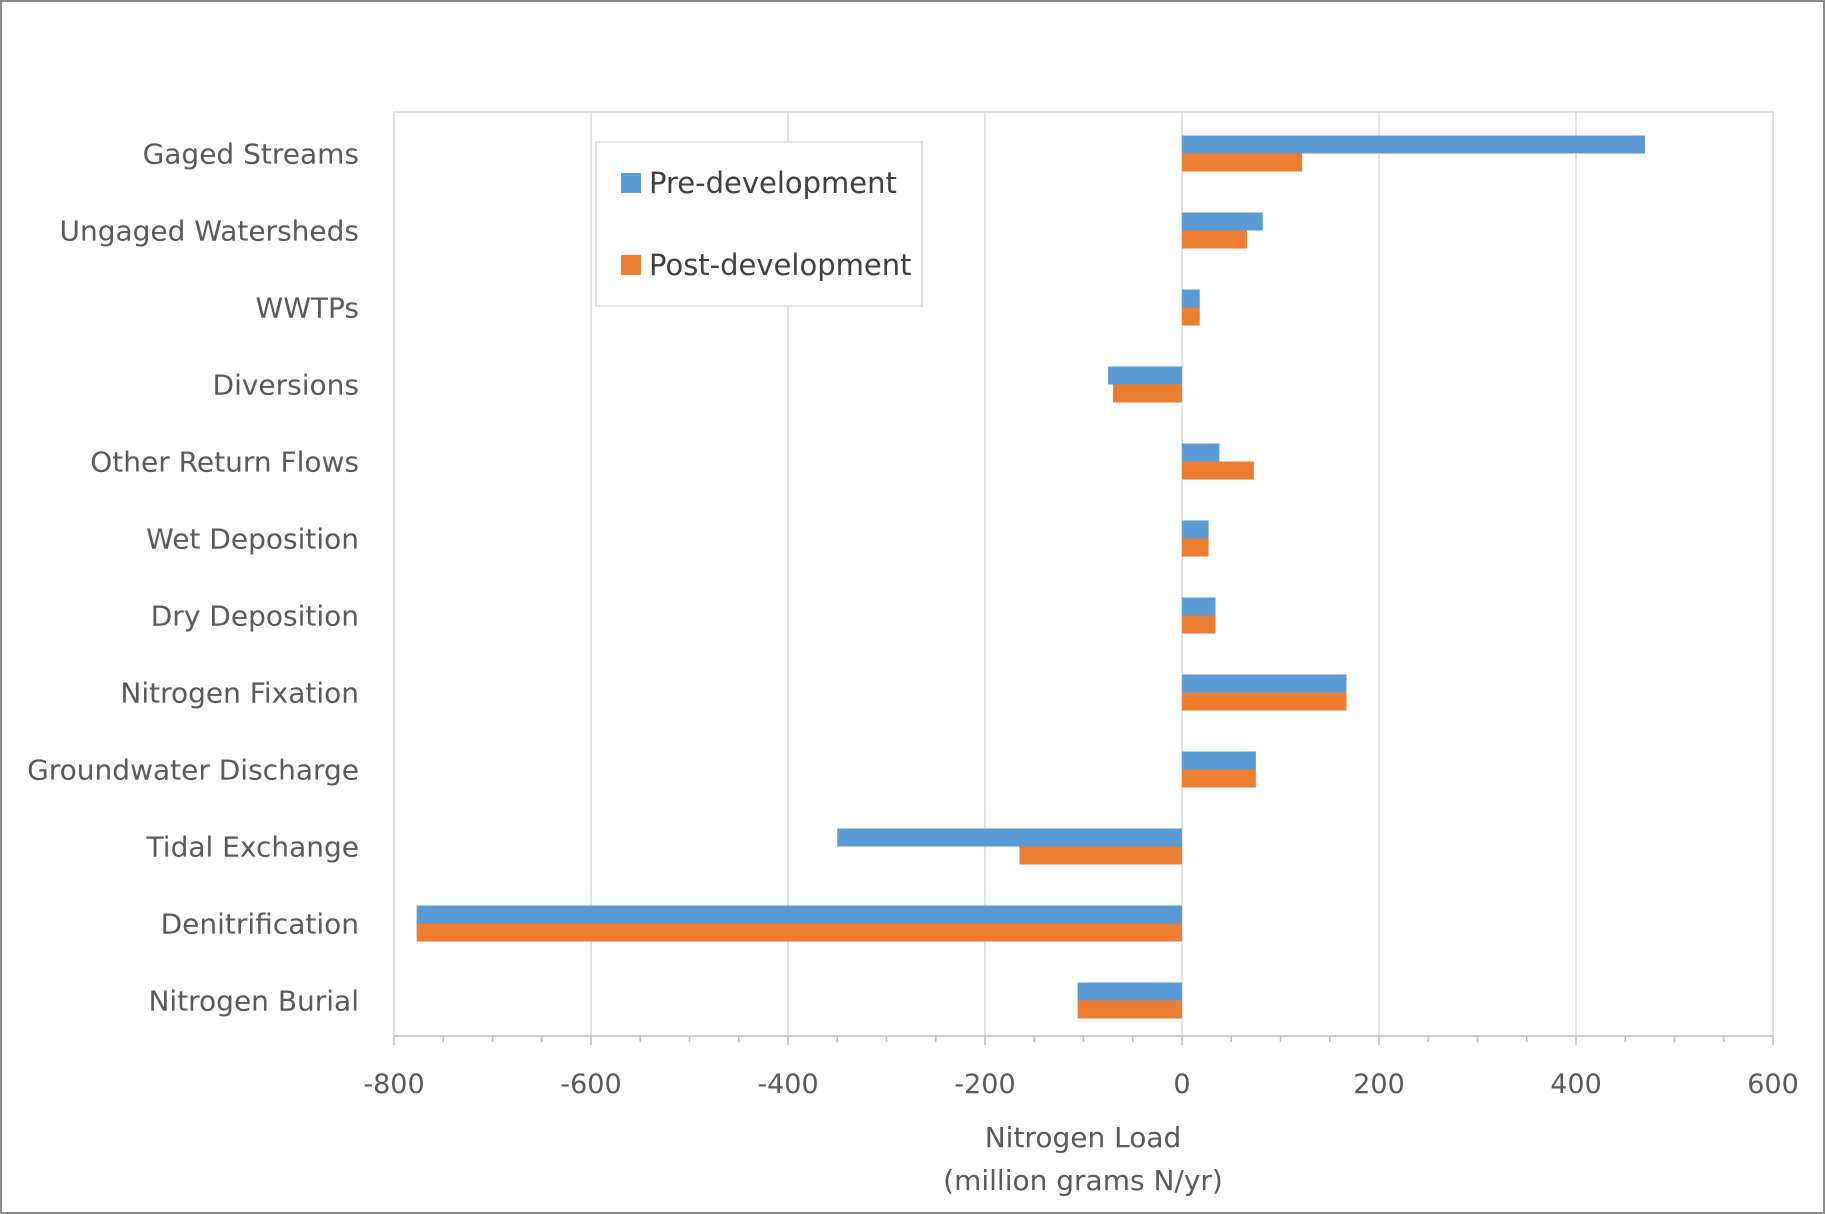 The image size is (1825, 1214). Describe the element at coordinates (799, 914) in the screenshot. I see `bar-pre-development-denitrification` at that location.